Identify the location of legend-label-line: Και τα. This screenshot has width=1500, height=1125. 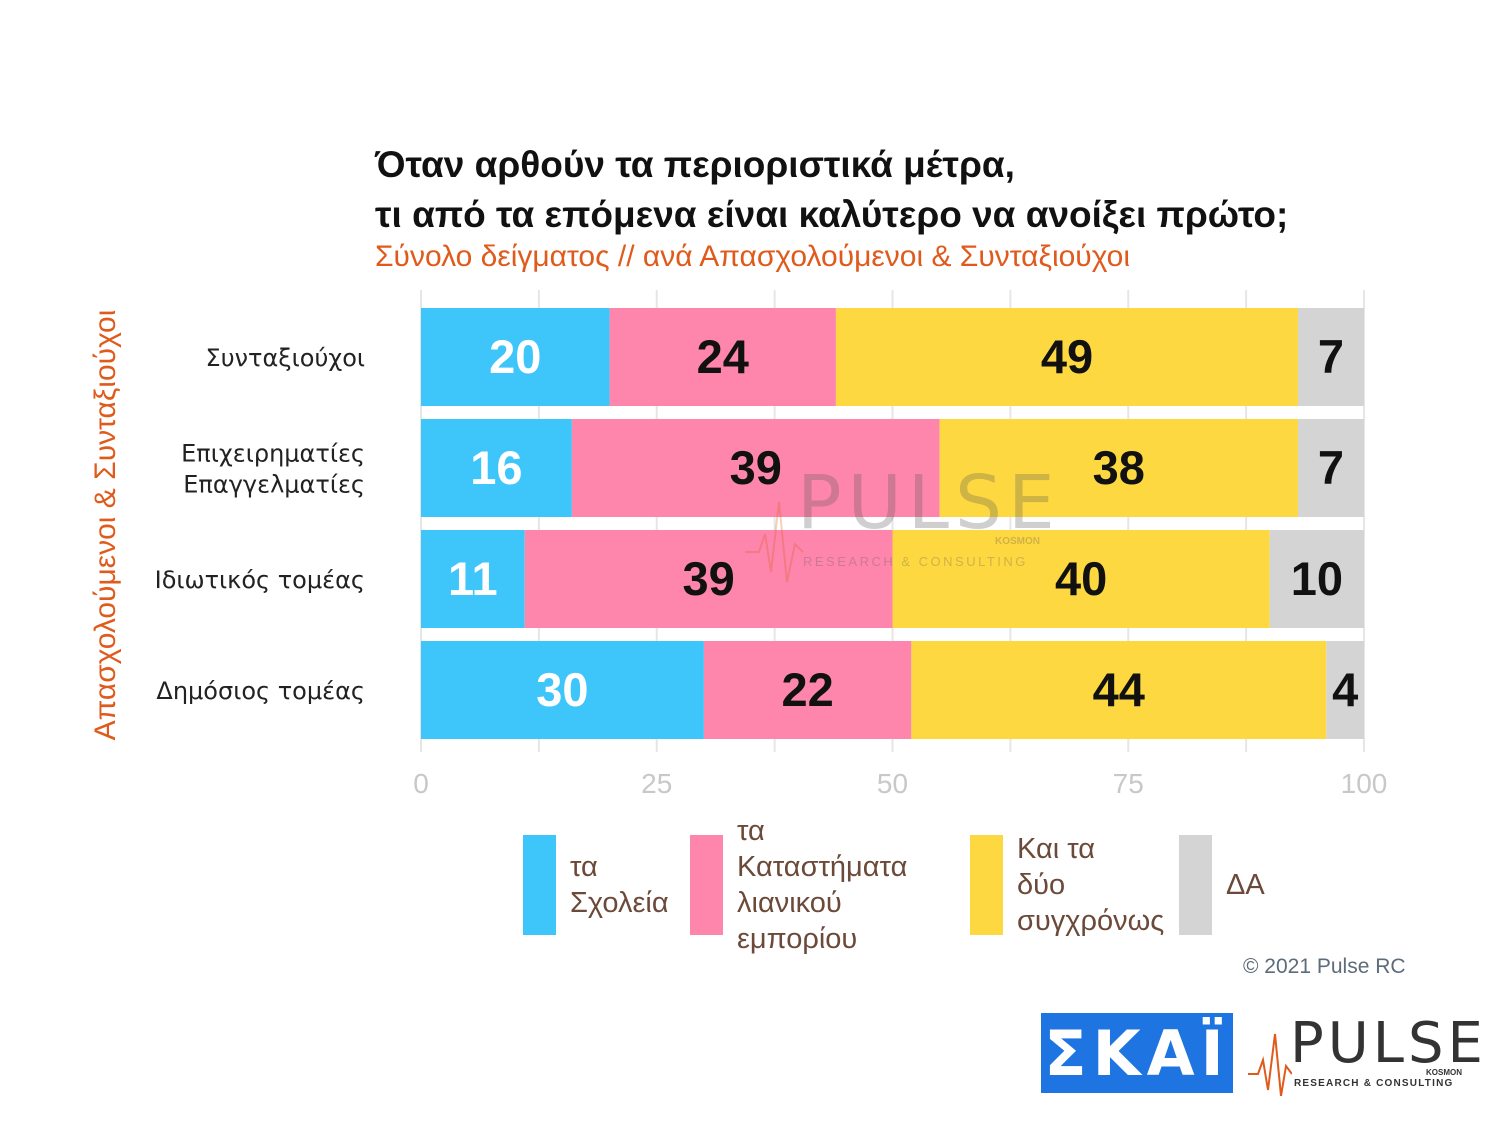
(1056, 849).